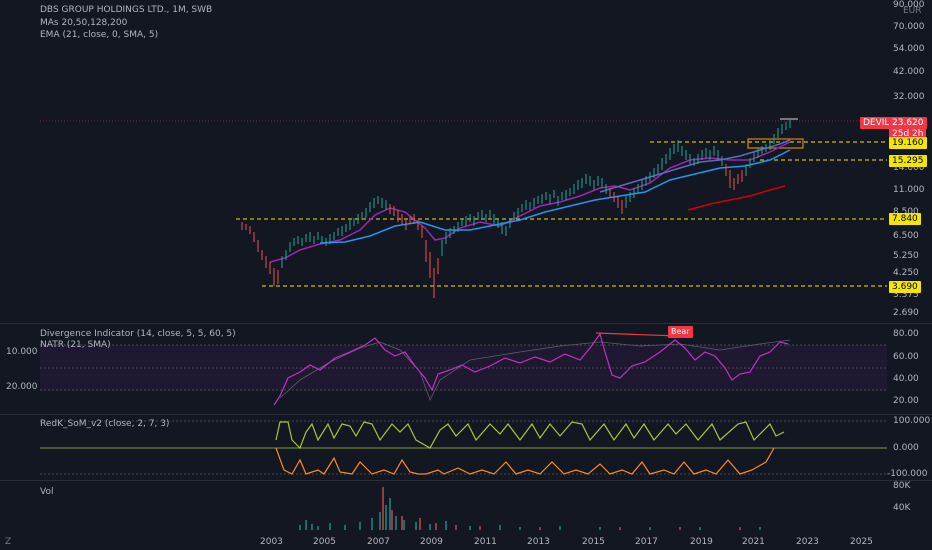 Image resolution: width=932 pixels, height=550 pixels. What do you see at coordinates (753, 542) in the screenshot?
I see `time-tick: 2021` at bounding box center [753, 542].